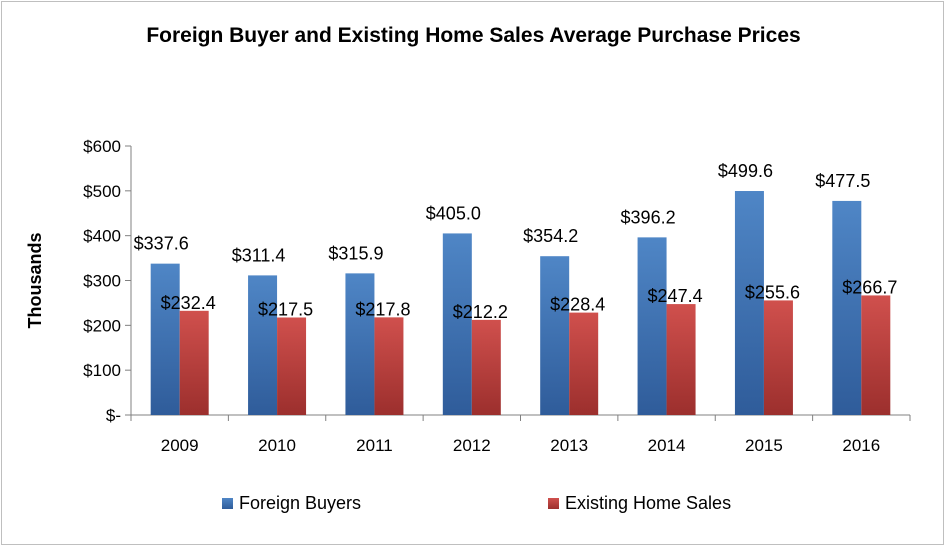  What do you see at coordinates (472, 445) in the screenshot?
I see `x-tick-label: 2012` at bounding box center [472, 445].